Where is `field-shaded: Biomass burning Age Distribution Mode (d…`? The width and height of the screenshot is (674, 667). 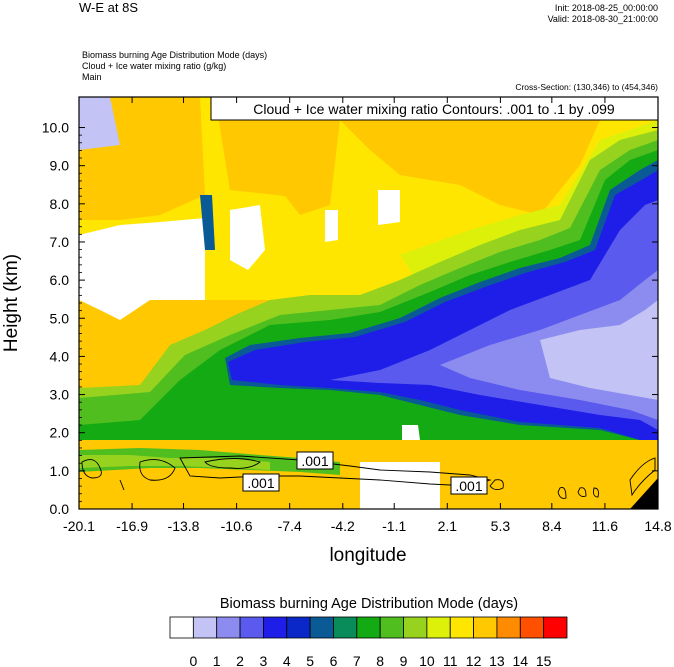 field-shaded: Biomass burning Age Distribution Mode (d… is located at coordinates (175, 55).